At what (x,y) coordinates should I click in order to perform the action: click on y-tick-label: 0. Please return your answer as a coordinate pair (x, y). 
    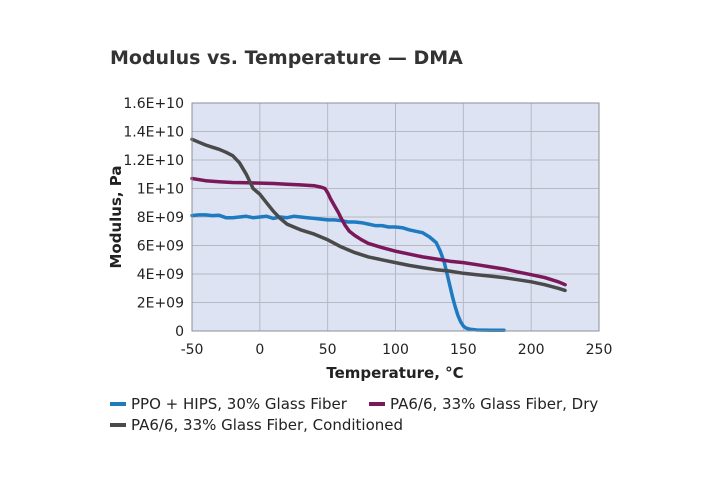
    Looking at the image, I should click on (179, 332).